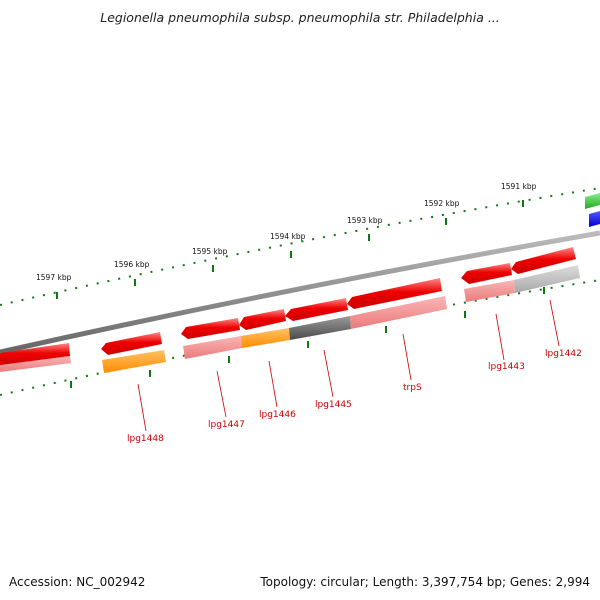 The height and width of the screenshot is (600, 600). What do you see at coordinates (412, 388) in the screenshot?
I see `gene-label-trps: trpS` at bounding box center [412, 388].